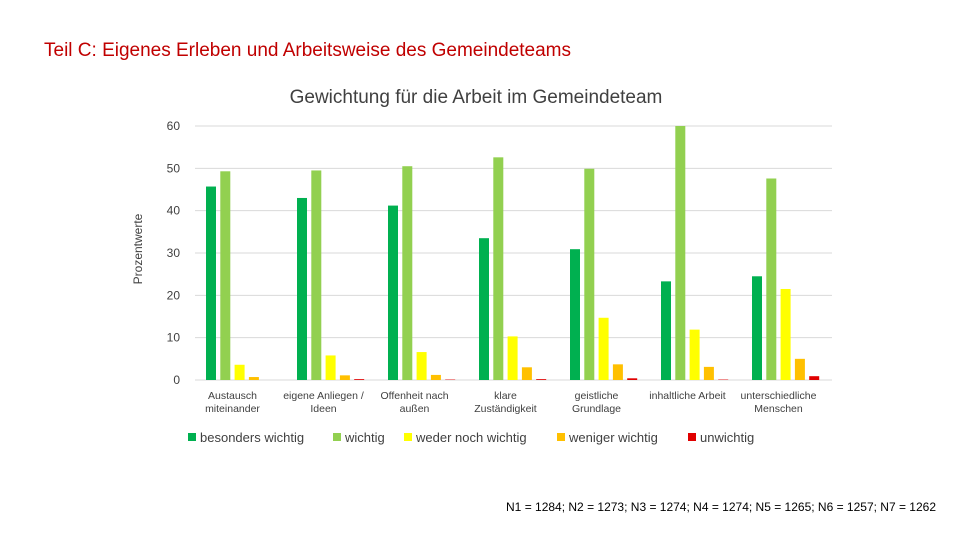  I want to click on x-tick-label: unterschiedliche, so click(779, 396).